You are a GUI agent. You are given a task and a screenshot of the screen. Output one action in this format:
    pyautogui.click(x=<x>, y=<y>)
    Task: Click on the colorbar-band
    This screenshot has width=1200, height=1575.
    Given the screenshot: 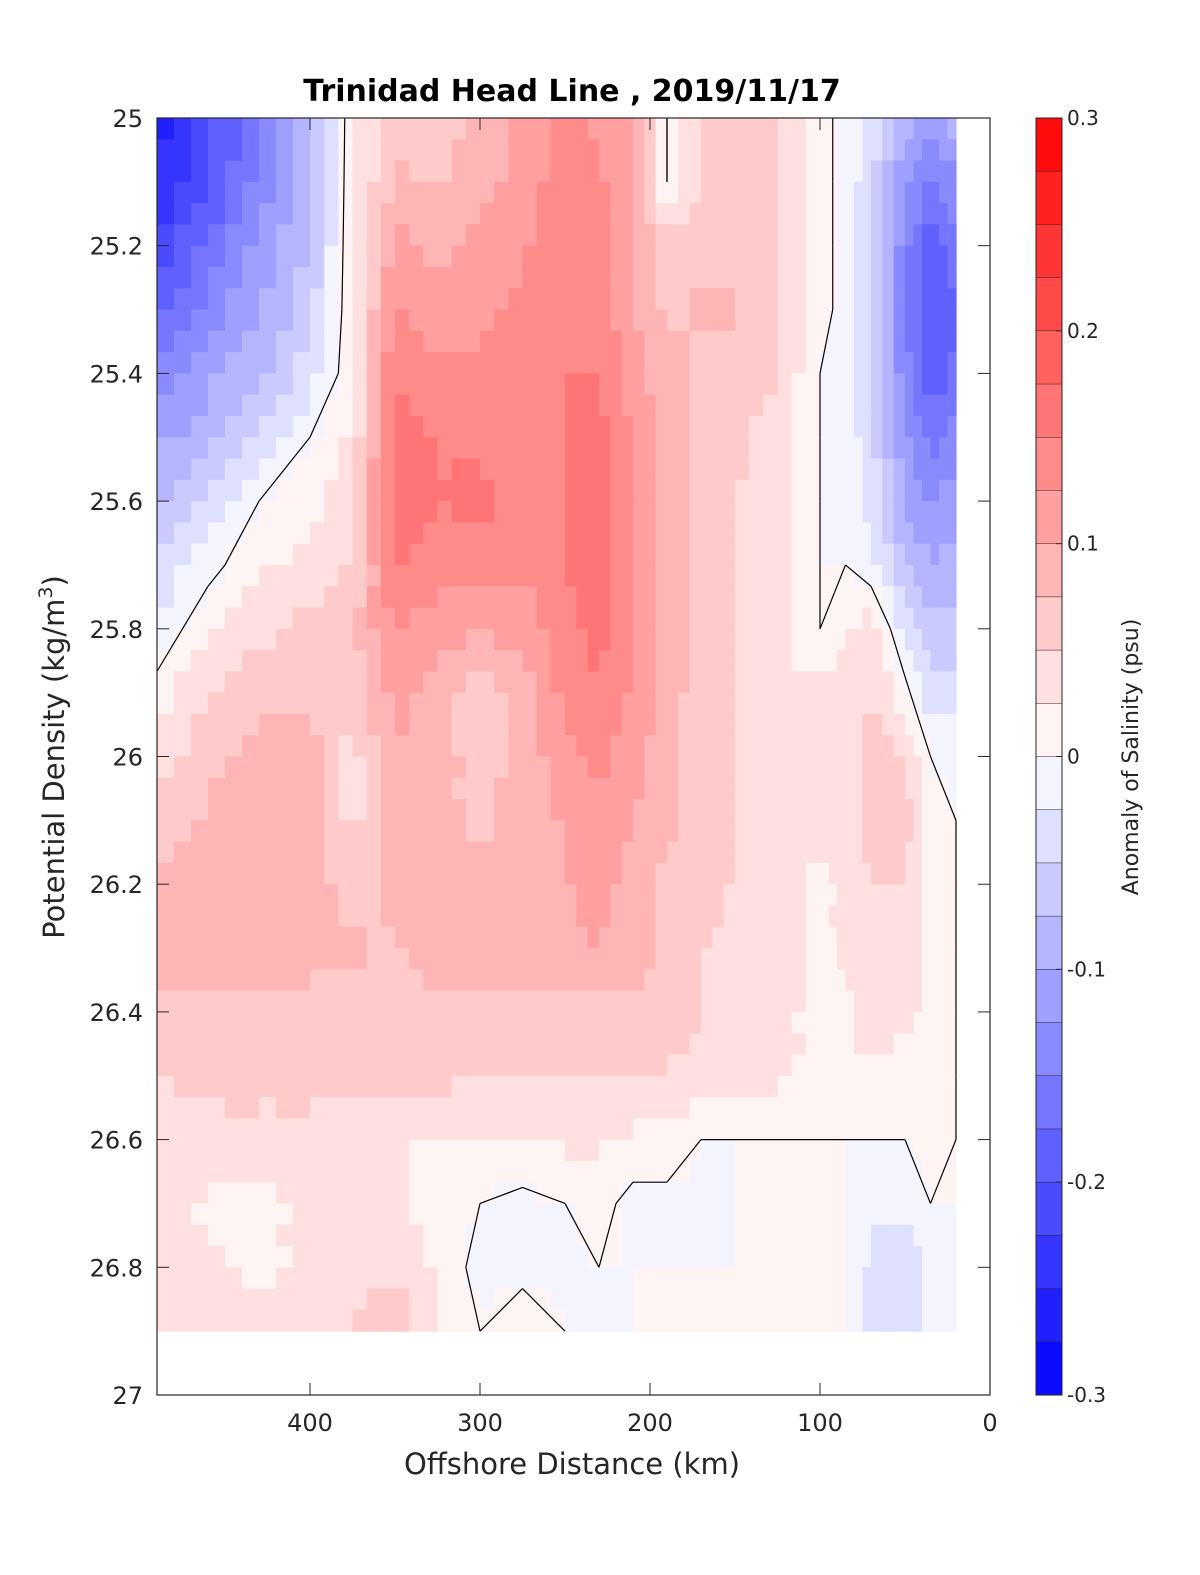 What is the action you would take?
    pyautogui.click(x=1049, y=623)
    